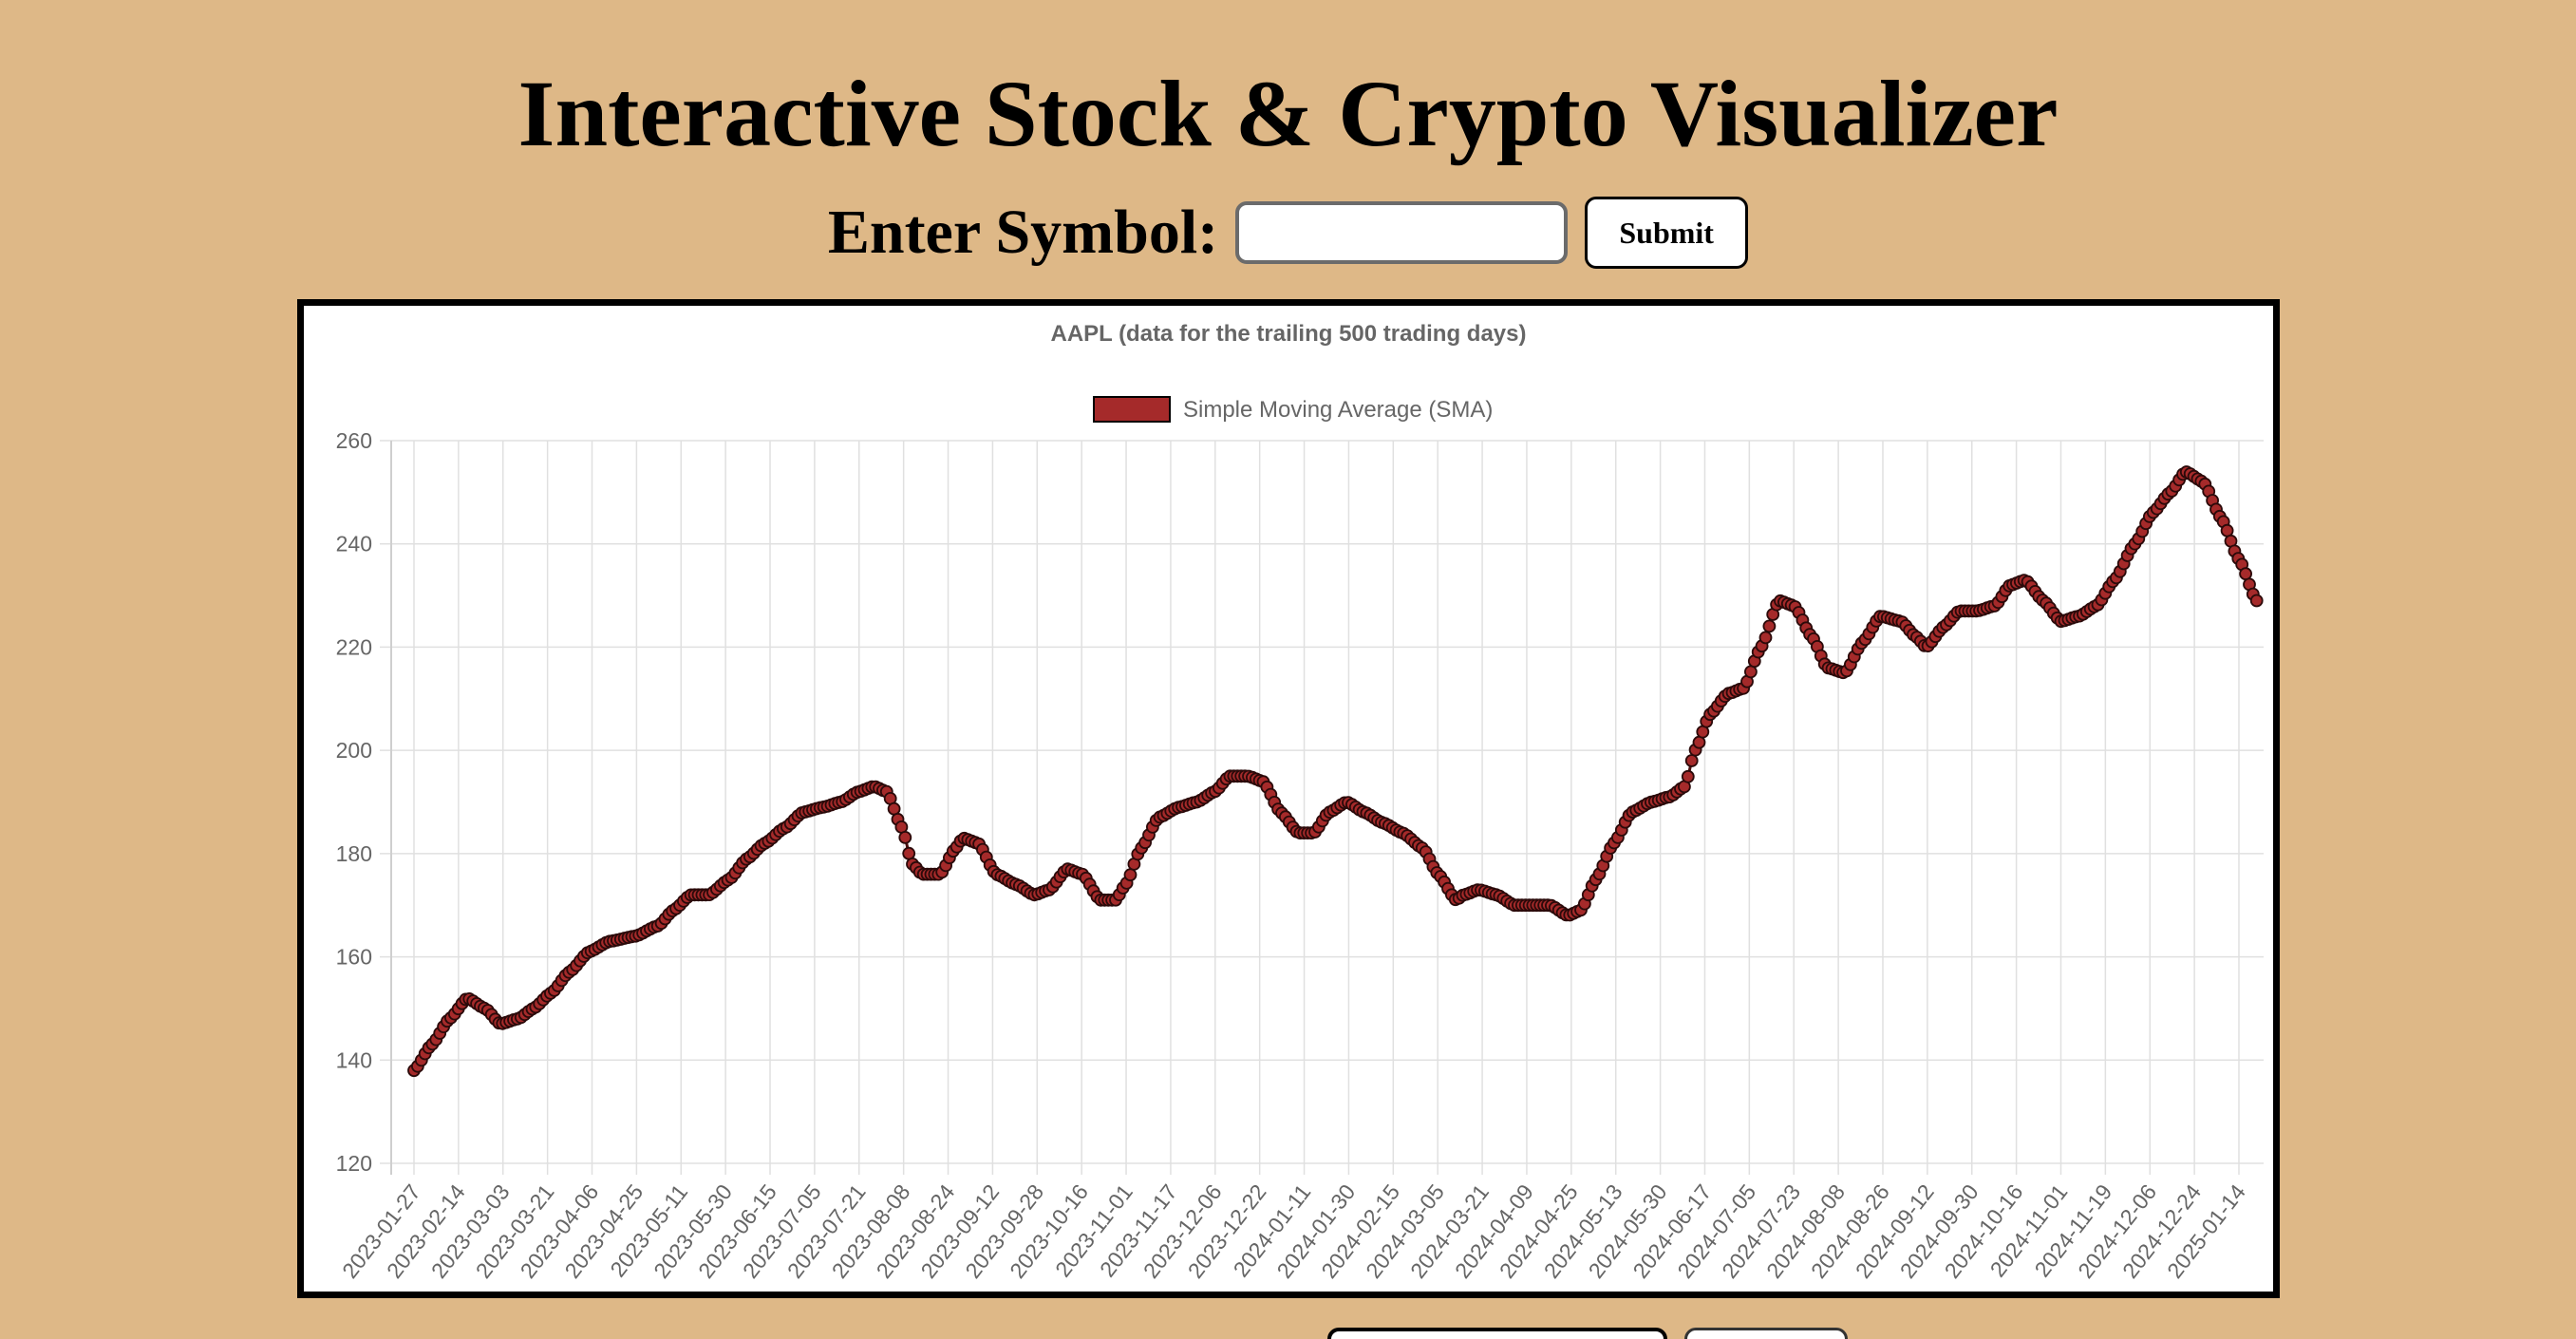  What do you see at coordinates (354, 751) in the screenshot?
I see `y-tick-label: 200` at bounding box center [354, 751].